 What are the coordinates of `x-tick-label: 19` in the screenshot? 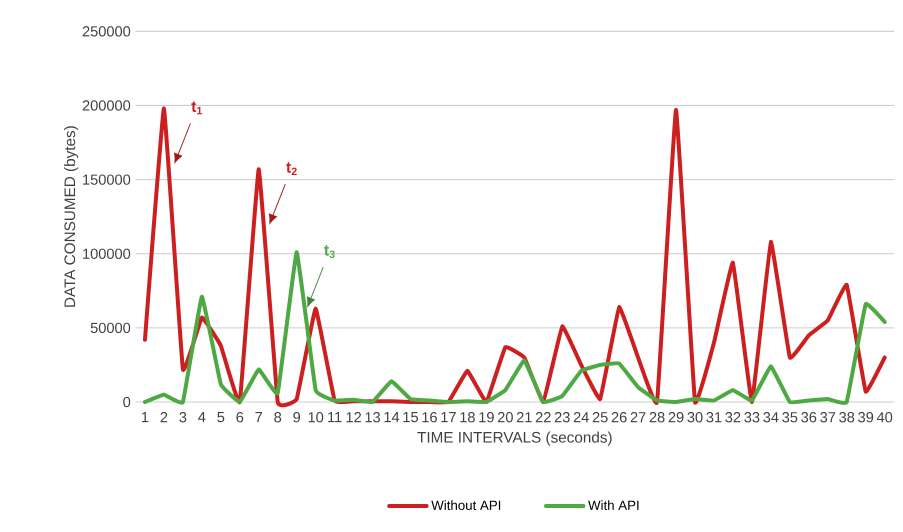 It's located at (486, 417).